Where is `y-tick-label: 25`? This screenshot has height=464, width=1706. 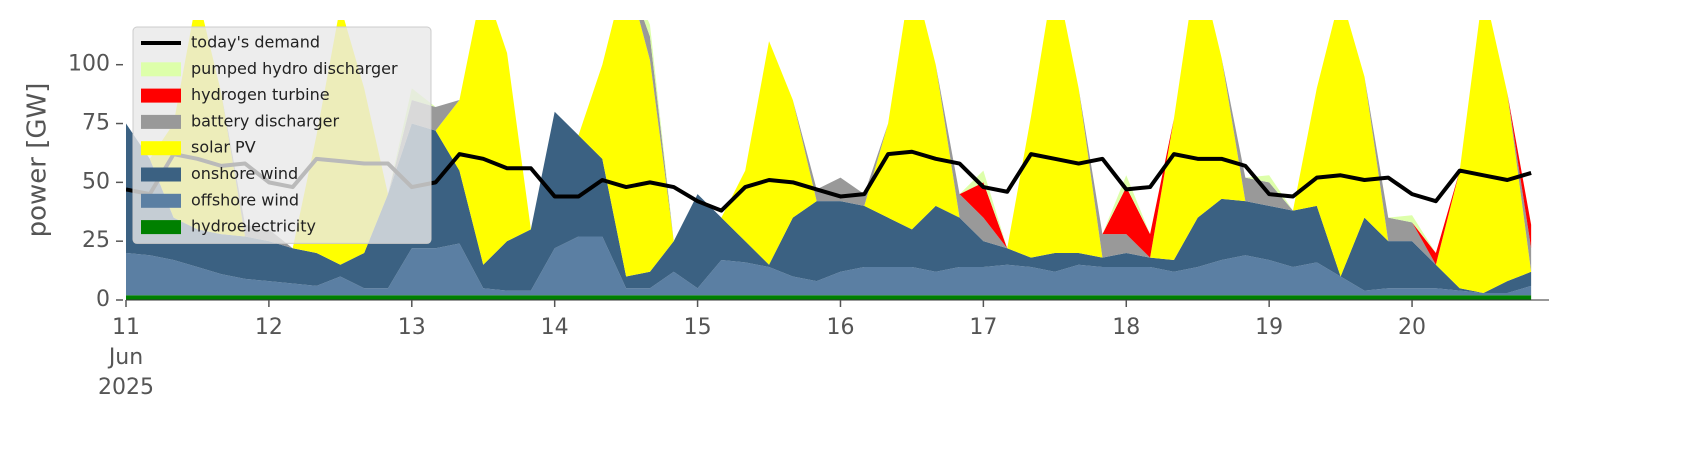 y-tick-label: 25 is located at coordinates (96, 240).